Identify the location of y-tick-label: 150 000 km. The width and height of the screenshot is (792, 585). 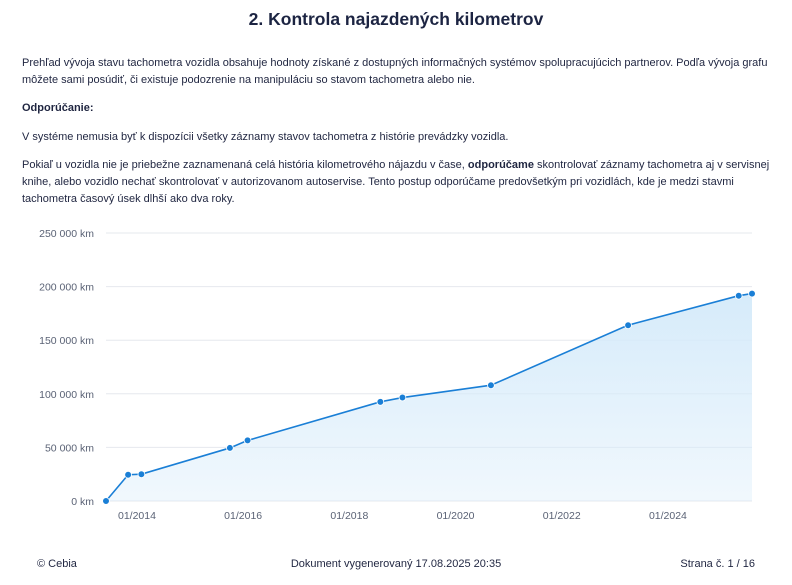
(66, 341).